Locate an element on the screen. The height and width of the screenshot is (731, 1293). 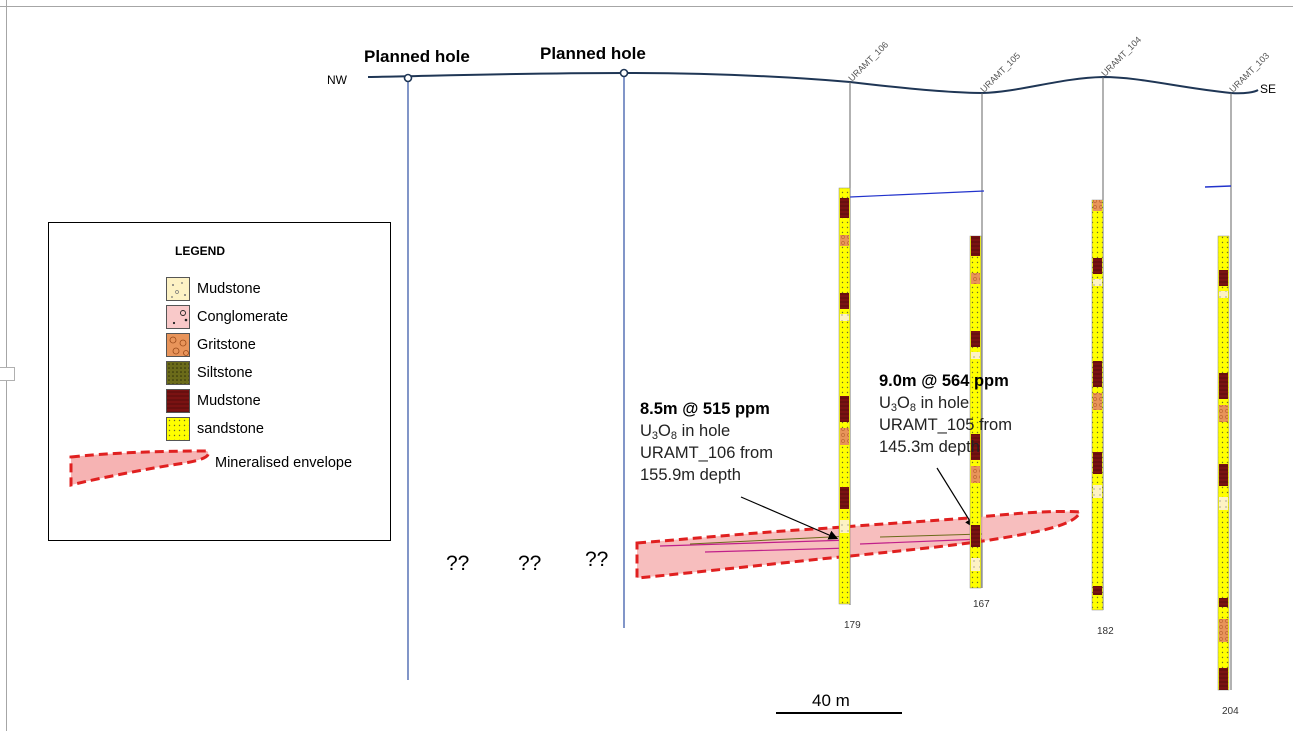
mineralised-envelope-swatch-icon is located at coordinates (139, 468).